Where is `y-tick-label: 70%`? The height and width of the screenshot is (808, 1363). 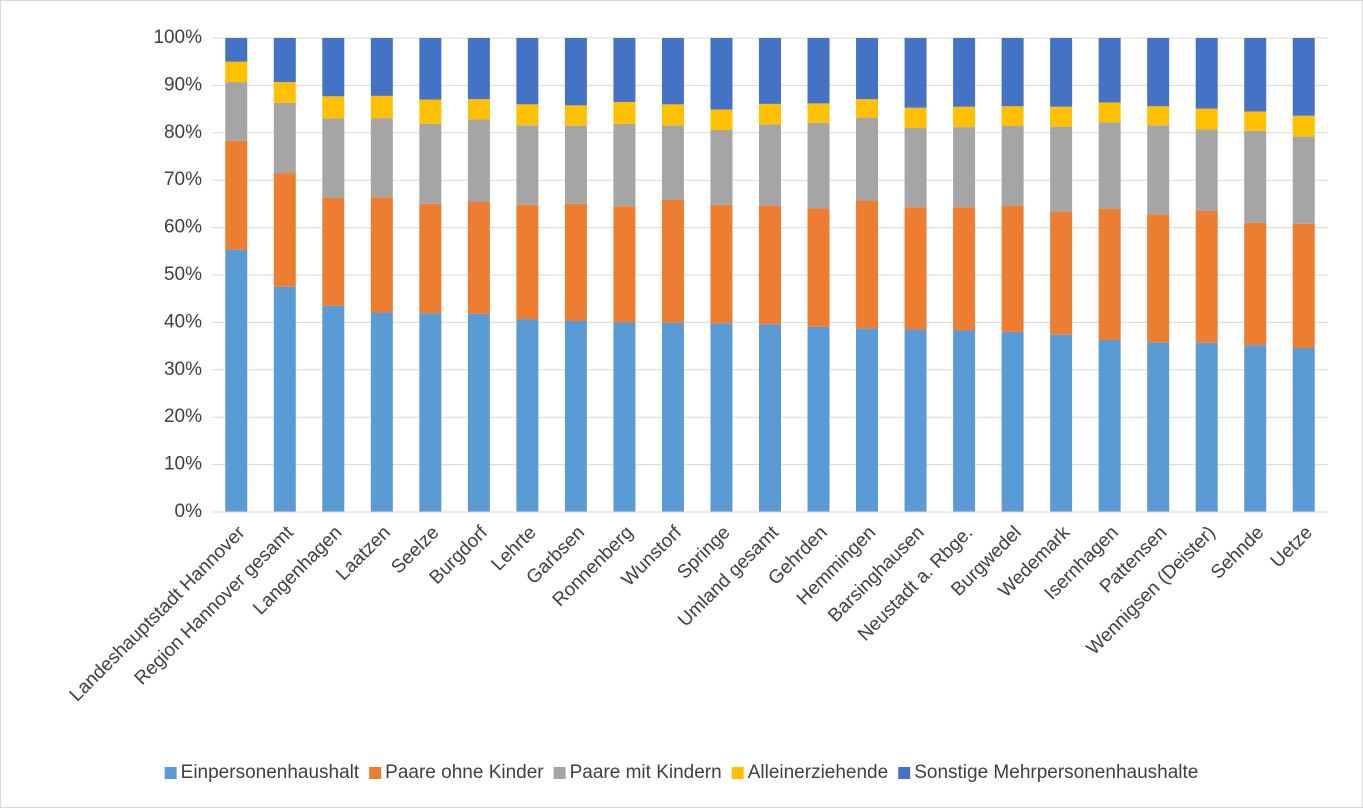
y-tick-label: 70% is located at coordinates (183, 179).